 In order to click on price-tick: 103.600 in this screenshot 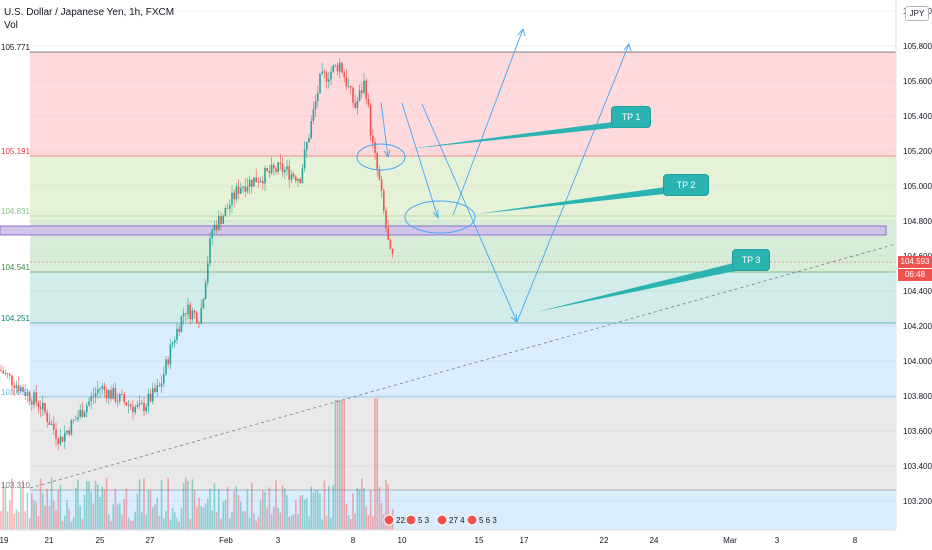, I will do `click(917, 431)`.